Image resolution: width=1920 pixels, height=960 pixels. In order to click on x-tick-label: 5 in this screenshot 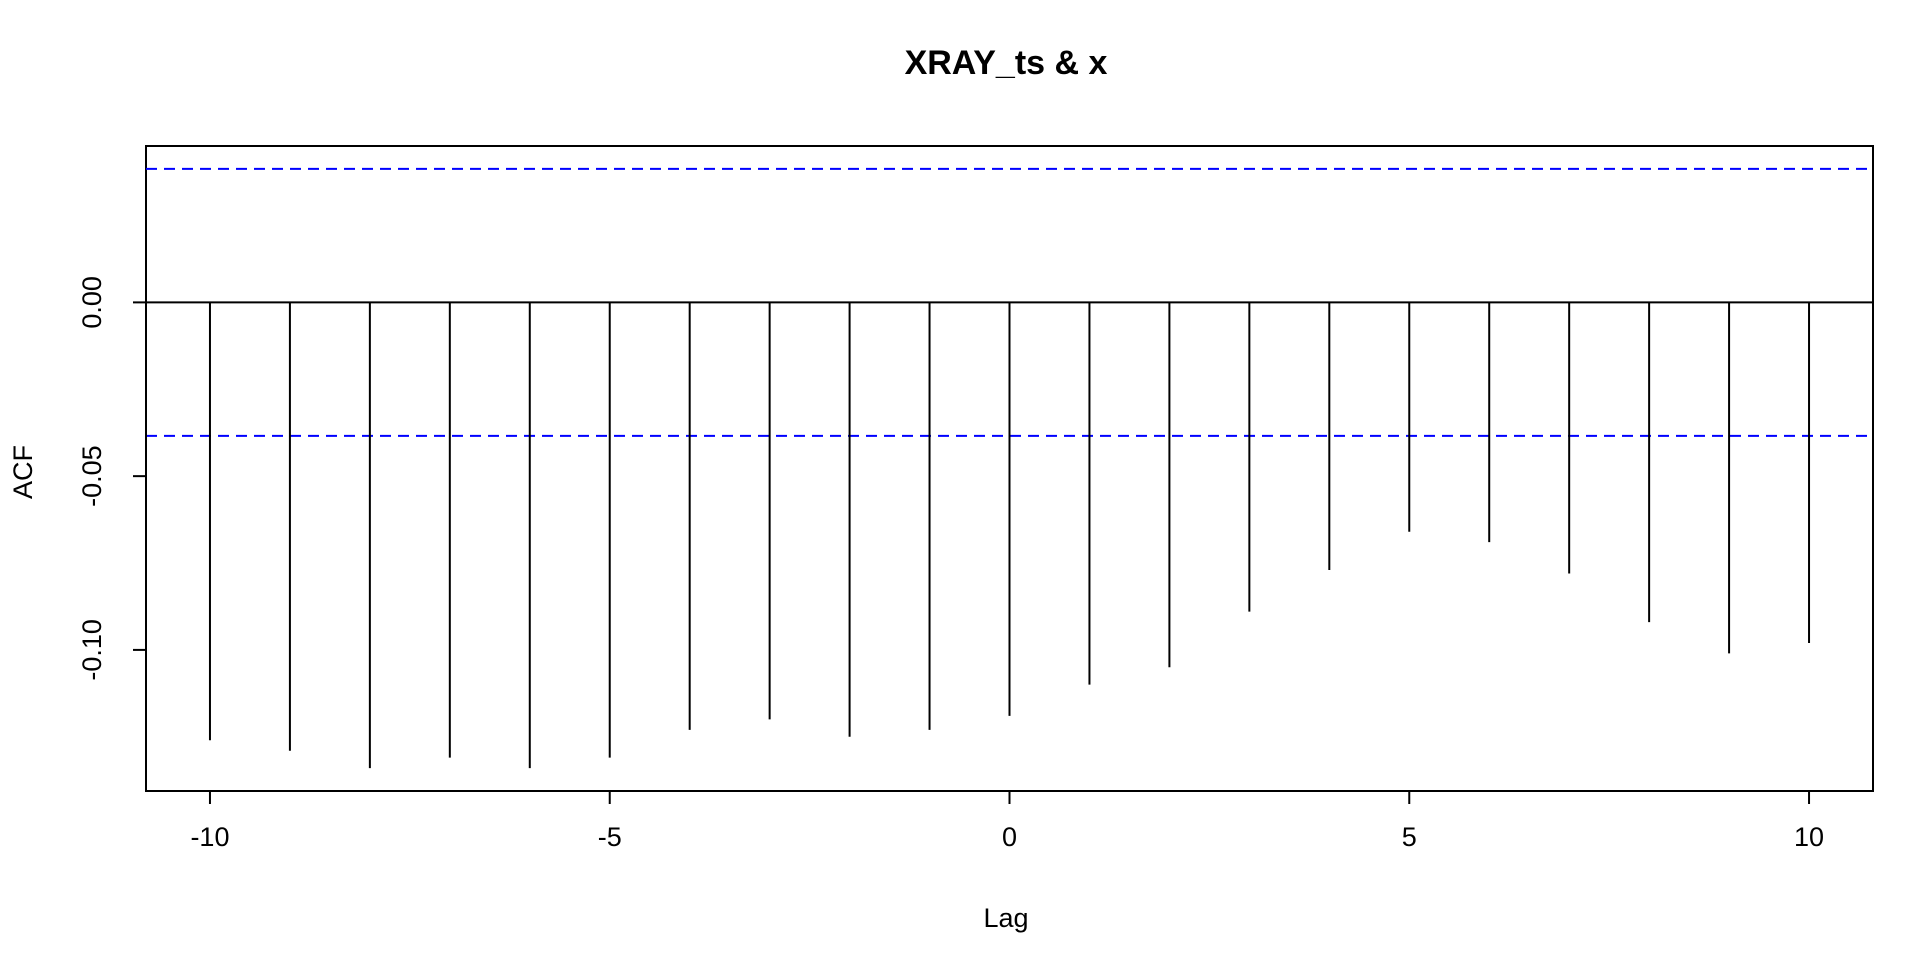, I will do `click(1409, 837)`.